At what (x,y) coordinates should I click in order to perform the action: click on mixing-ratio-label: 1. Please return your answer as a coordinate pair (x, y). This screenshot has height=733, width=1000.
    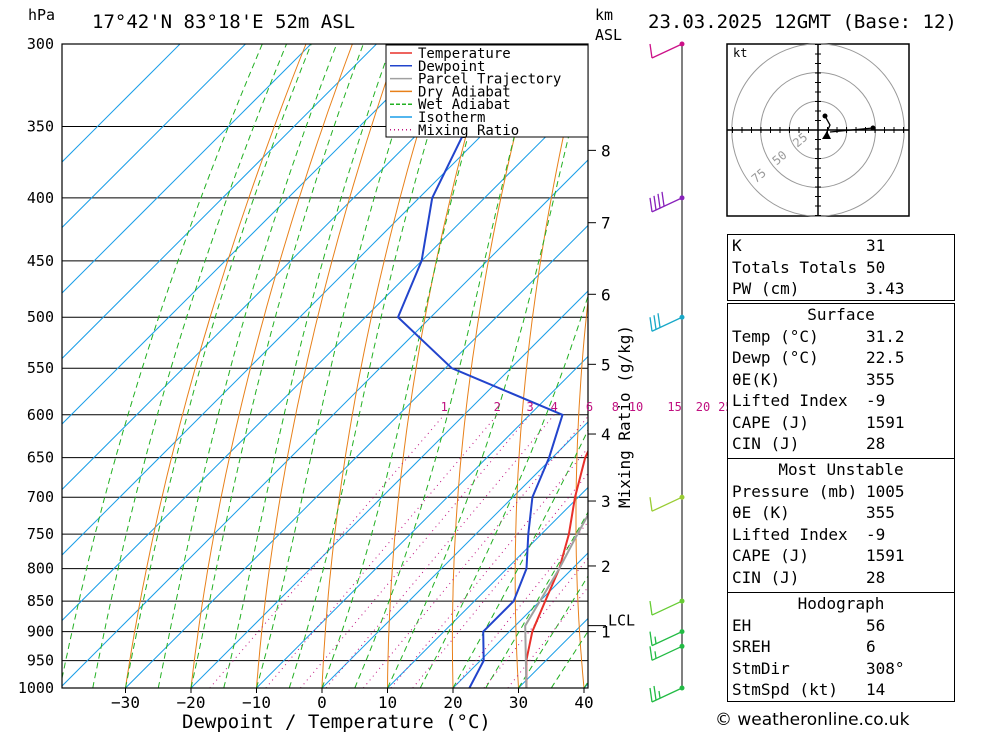
    Looking at the image, I should click on (444, 407).